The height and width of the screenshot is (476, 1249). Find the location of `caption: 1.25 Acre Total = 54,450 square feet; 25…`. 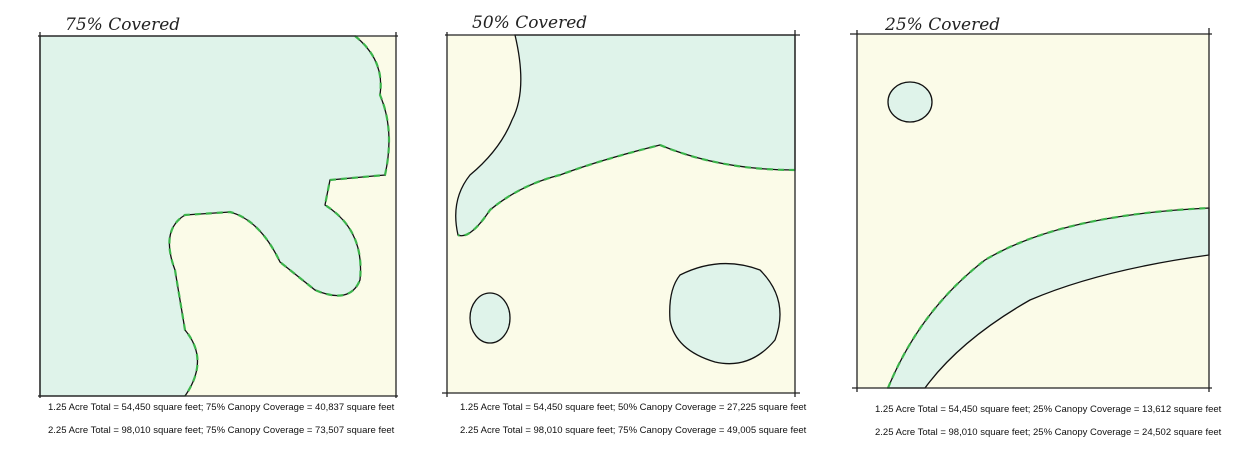

caption: 1.25 Acre Total = 54,450 square feet; 25… is located at coordinates (1048, 409).